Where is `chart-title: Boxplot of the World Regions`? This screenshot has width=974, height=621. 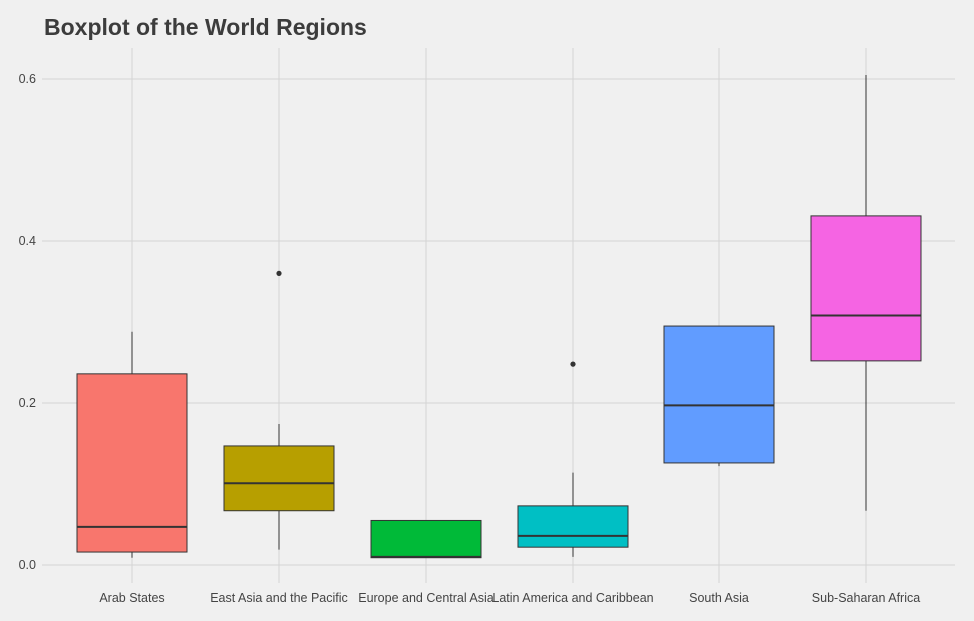
chart-title: Boxplot of the World Regions is located at coordinates (205, 27).